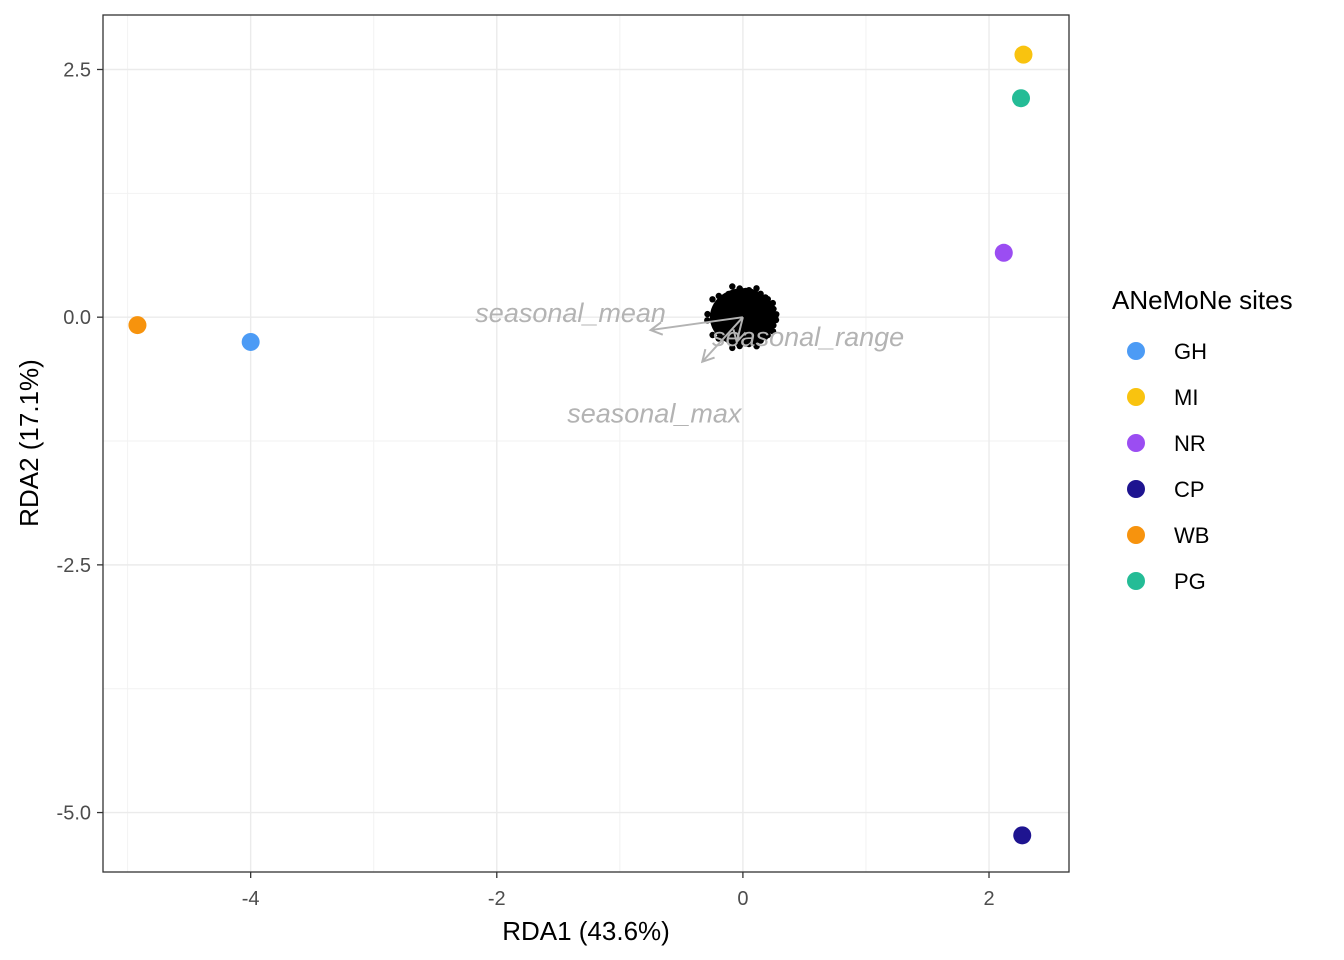  Describe the element at coordinates (1022, 835) in the screenshot. I see `site-point-CP` at that location.